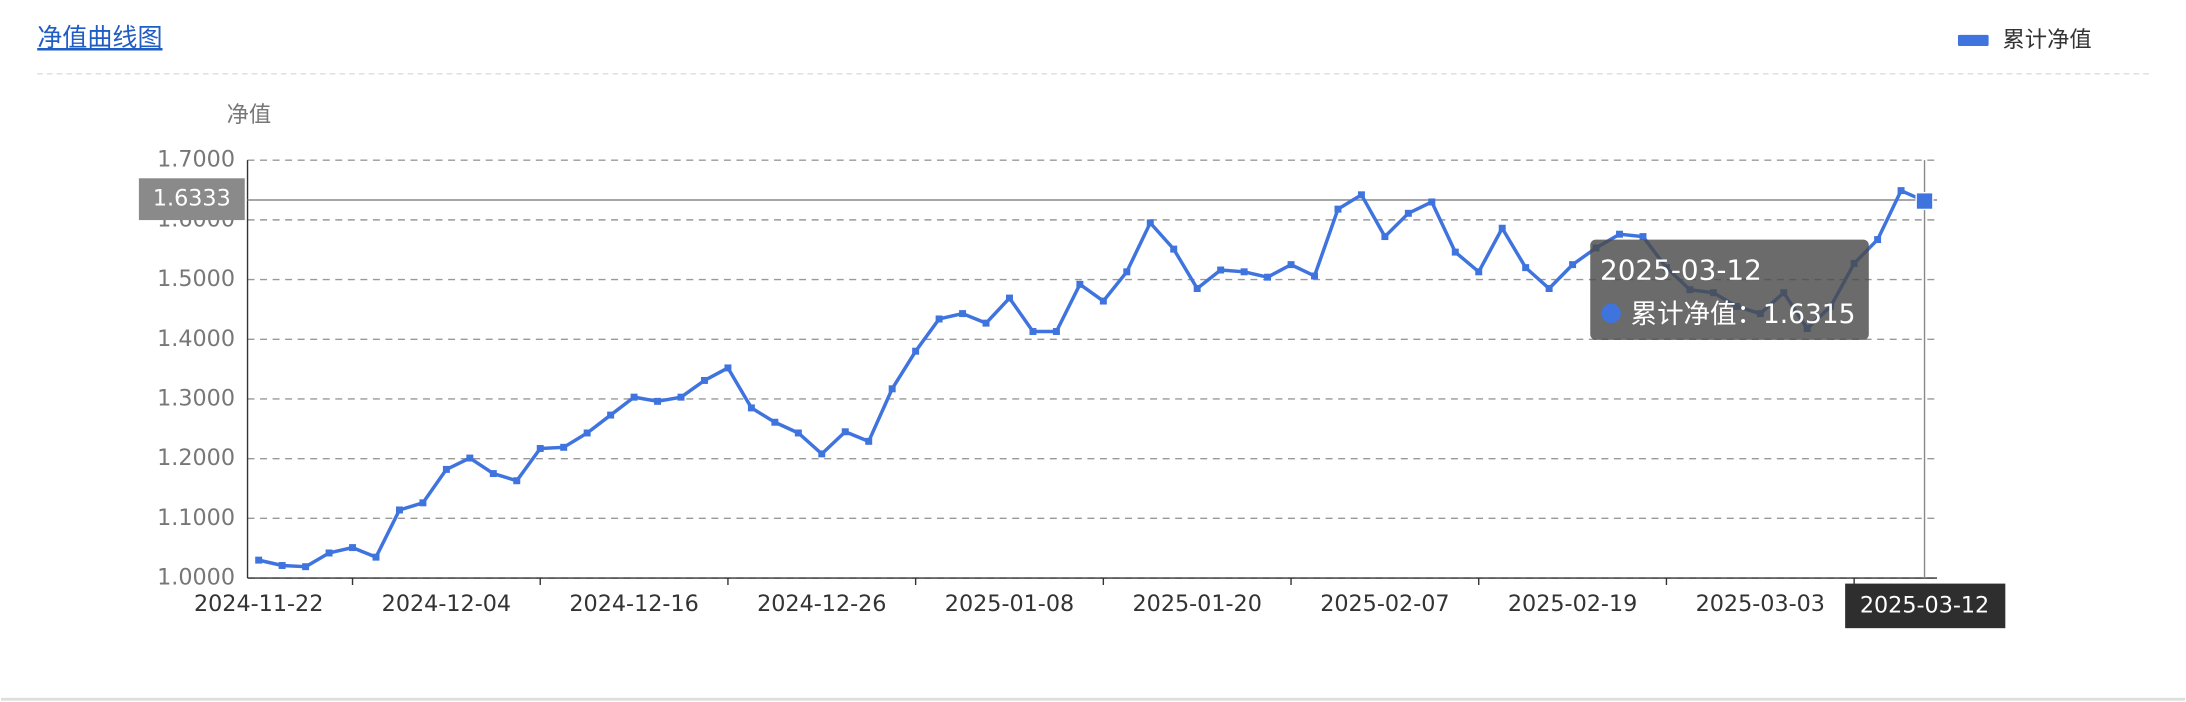  Describe the element at coordinates (1697, 313) in the screenshot. I see `tooltip-series-label: 累计净值：` at that location.